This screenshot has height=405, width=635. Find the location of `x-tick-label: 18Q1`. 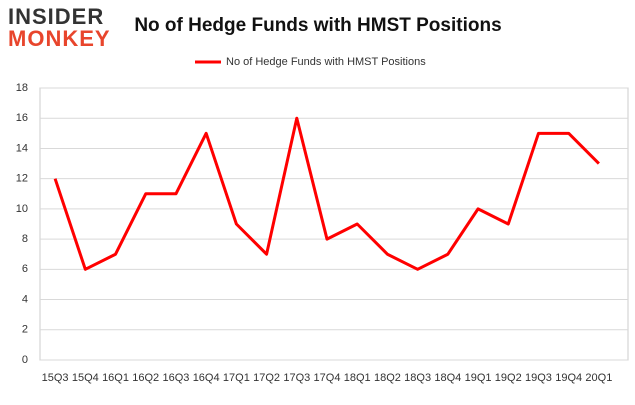

x-tick-label: 18Q1 is located at coordinates (357, 378).